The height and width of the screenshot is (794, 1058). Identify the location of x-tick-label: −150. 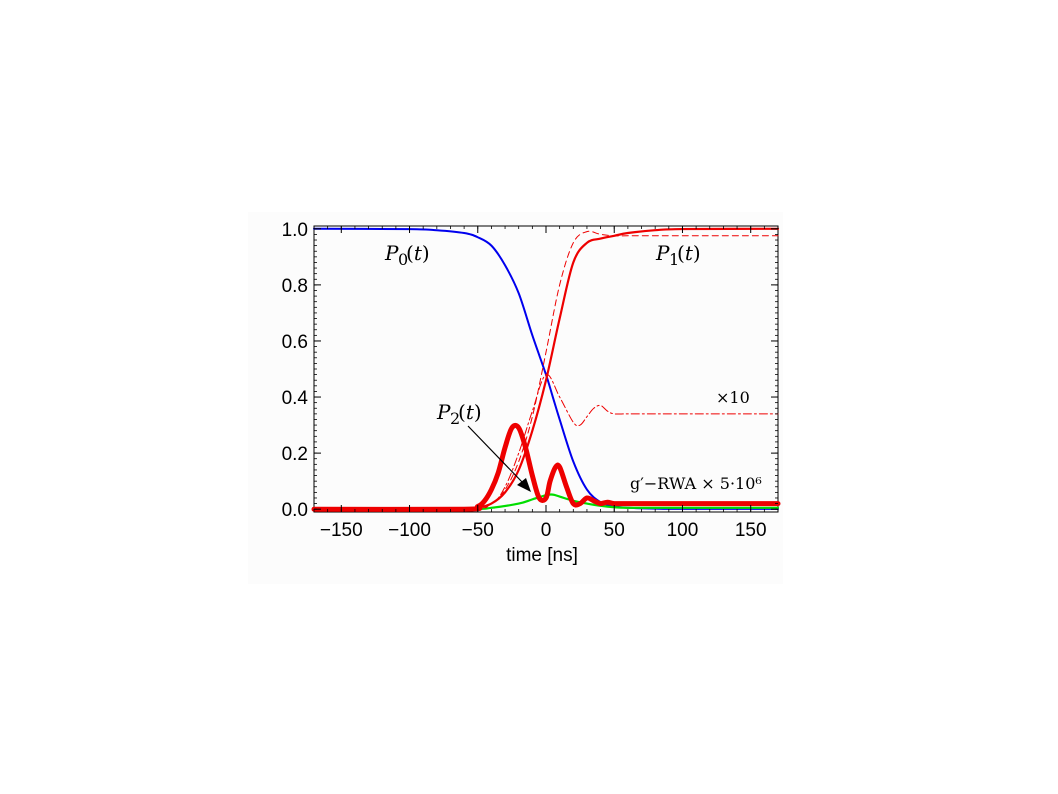
(341, 530).